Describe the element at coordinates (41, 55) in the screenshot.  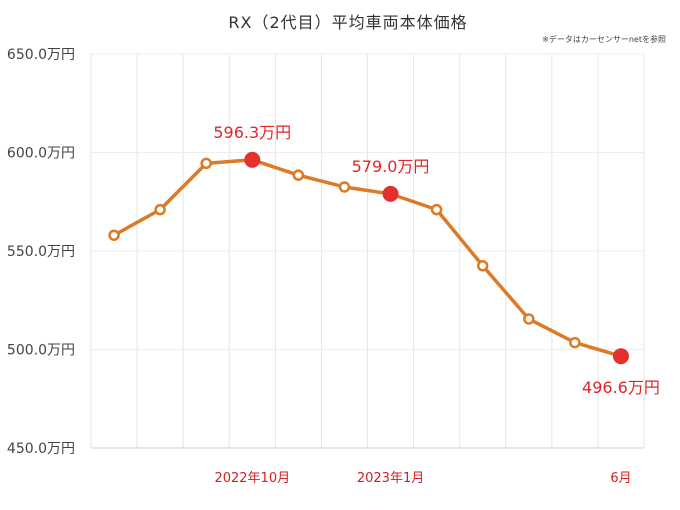
I see `y-tick-label: 650.0万円` at that location.